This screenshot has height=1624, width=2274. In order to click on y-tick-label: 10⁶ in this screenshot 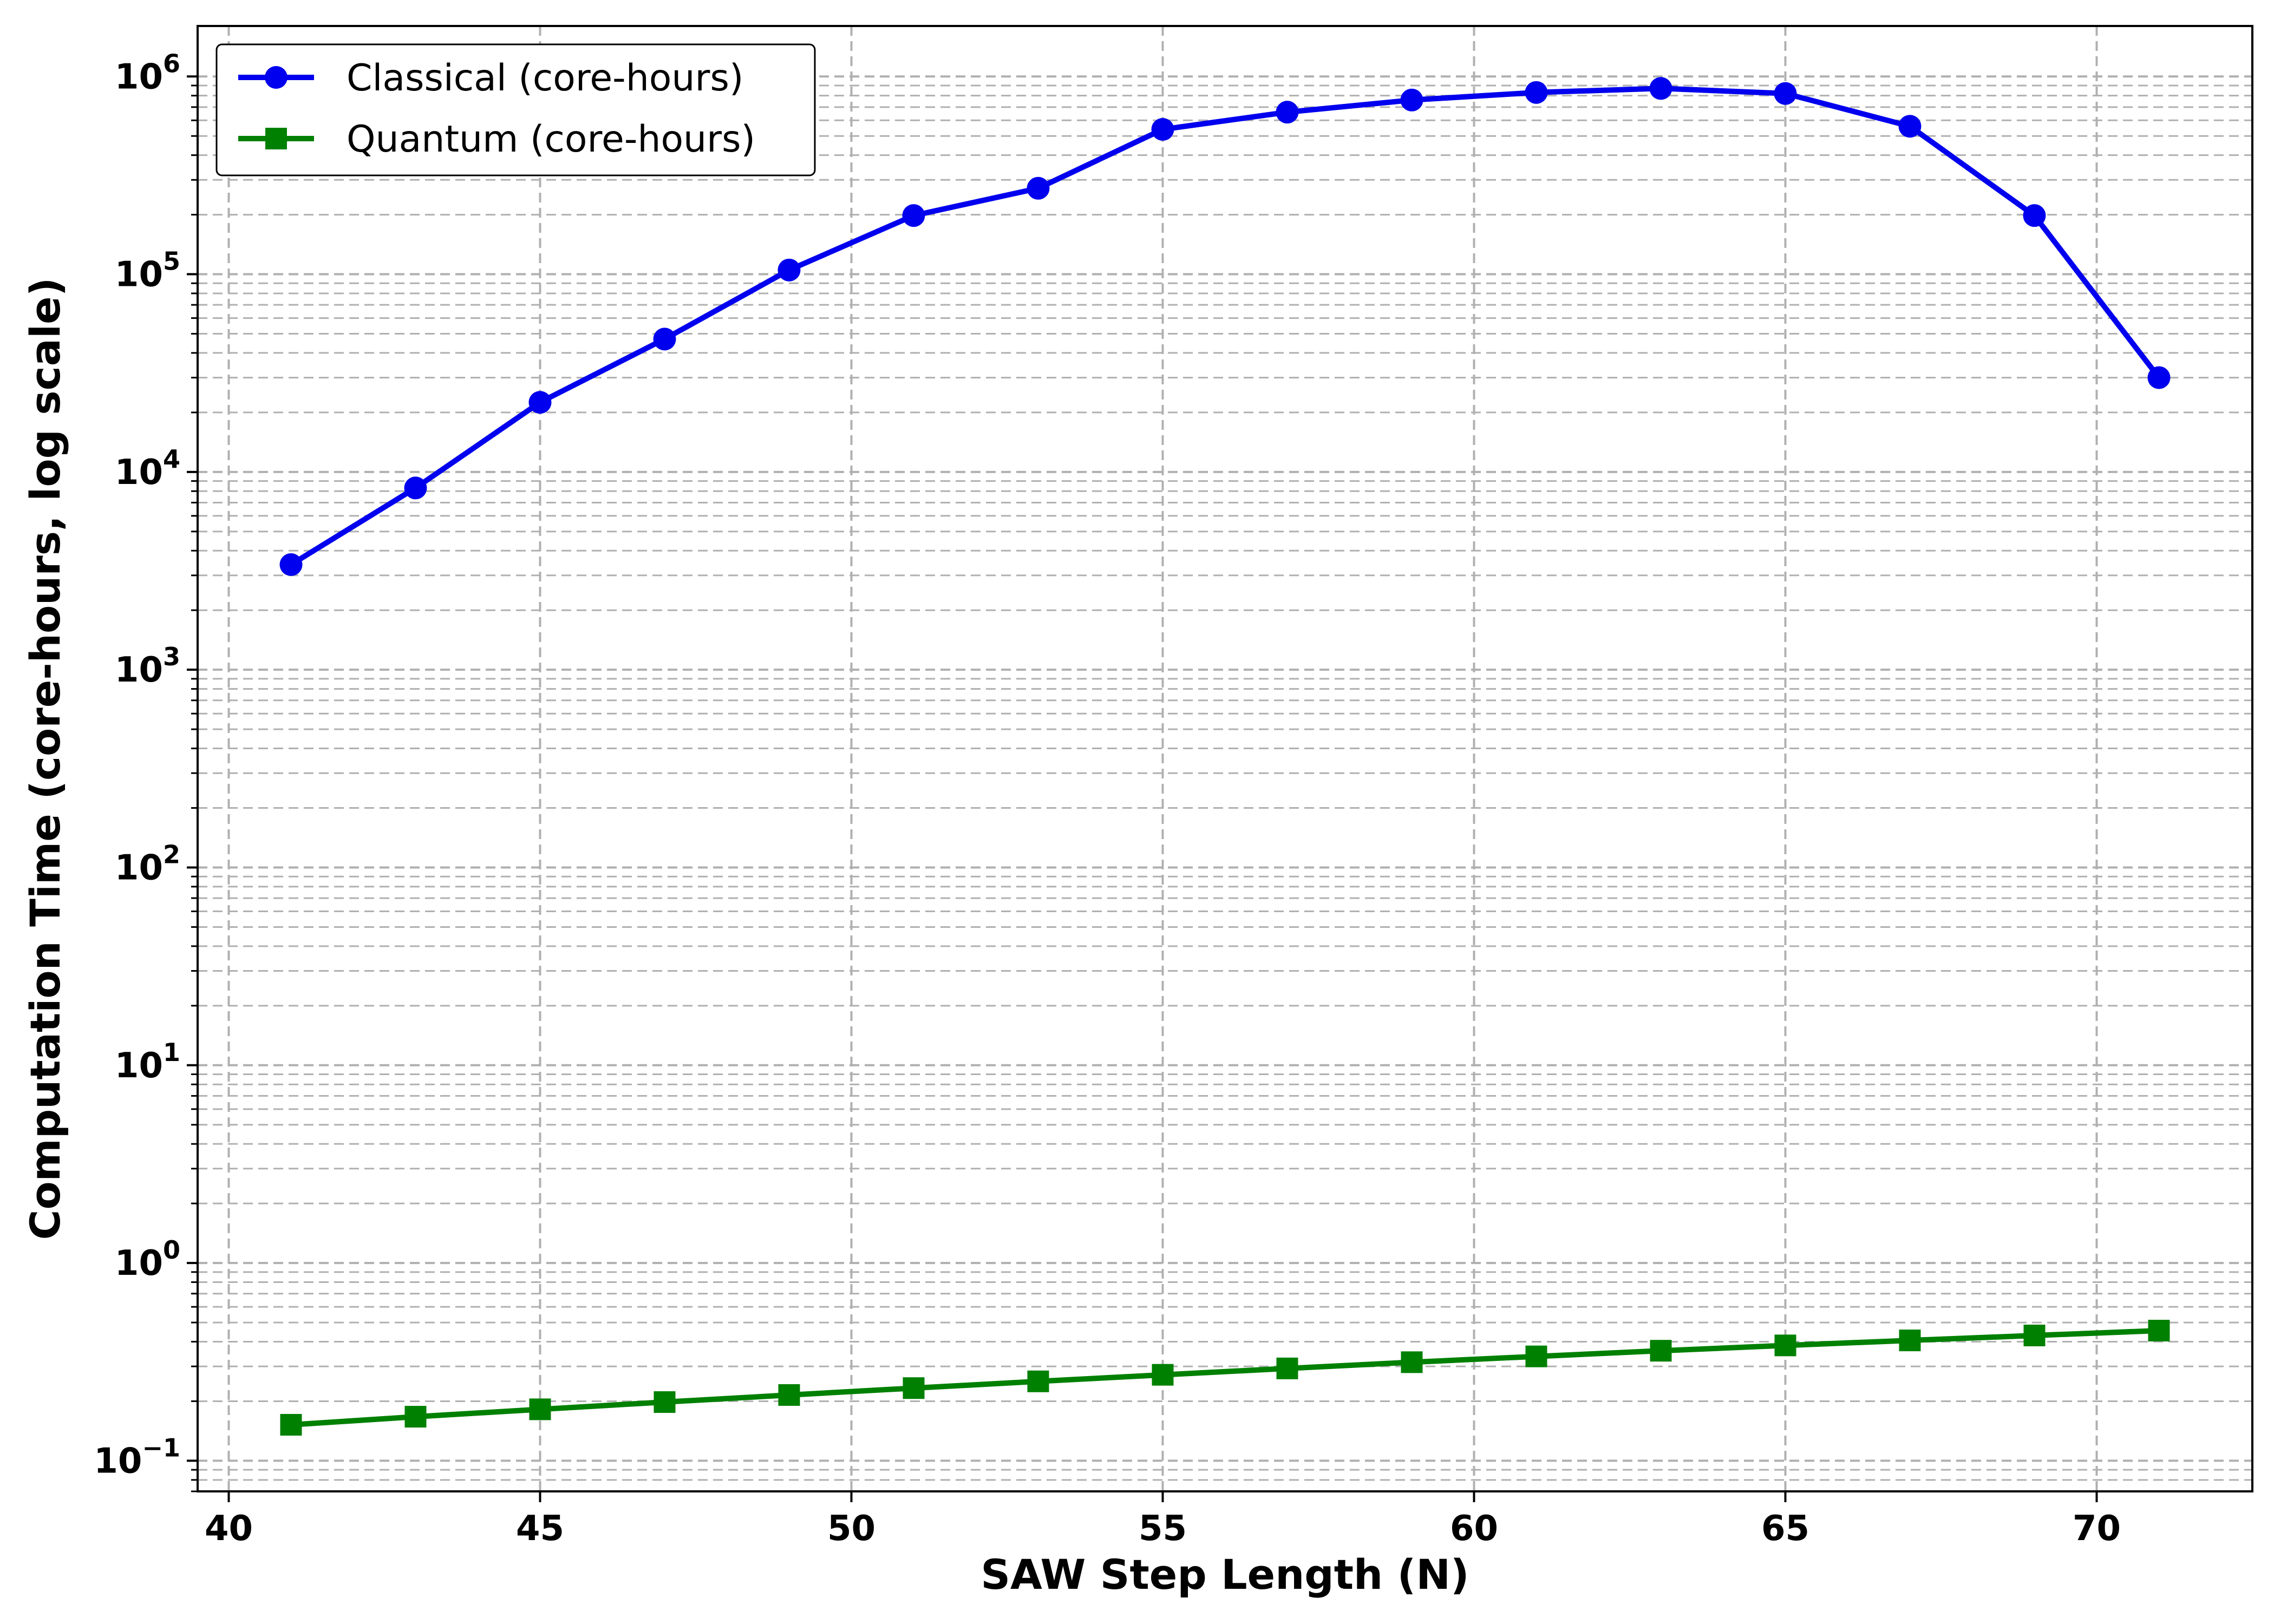, I will do `click(148, 73)`.